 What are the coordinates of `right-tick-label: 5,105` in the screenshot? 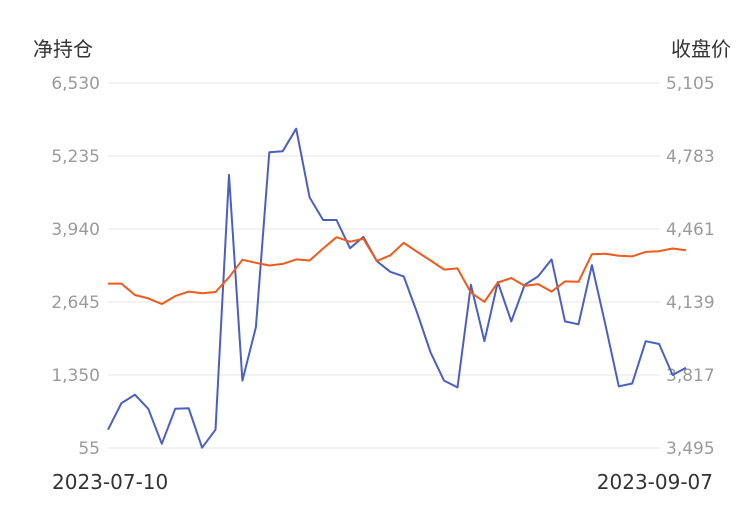 It's located at (690, 84).